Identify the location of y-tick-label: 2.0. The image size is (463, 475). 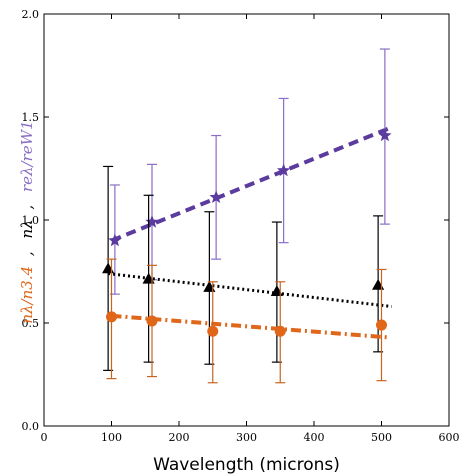
(31, 14).